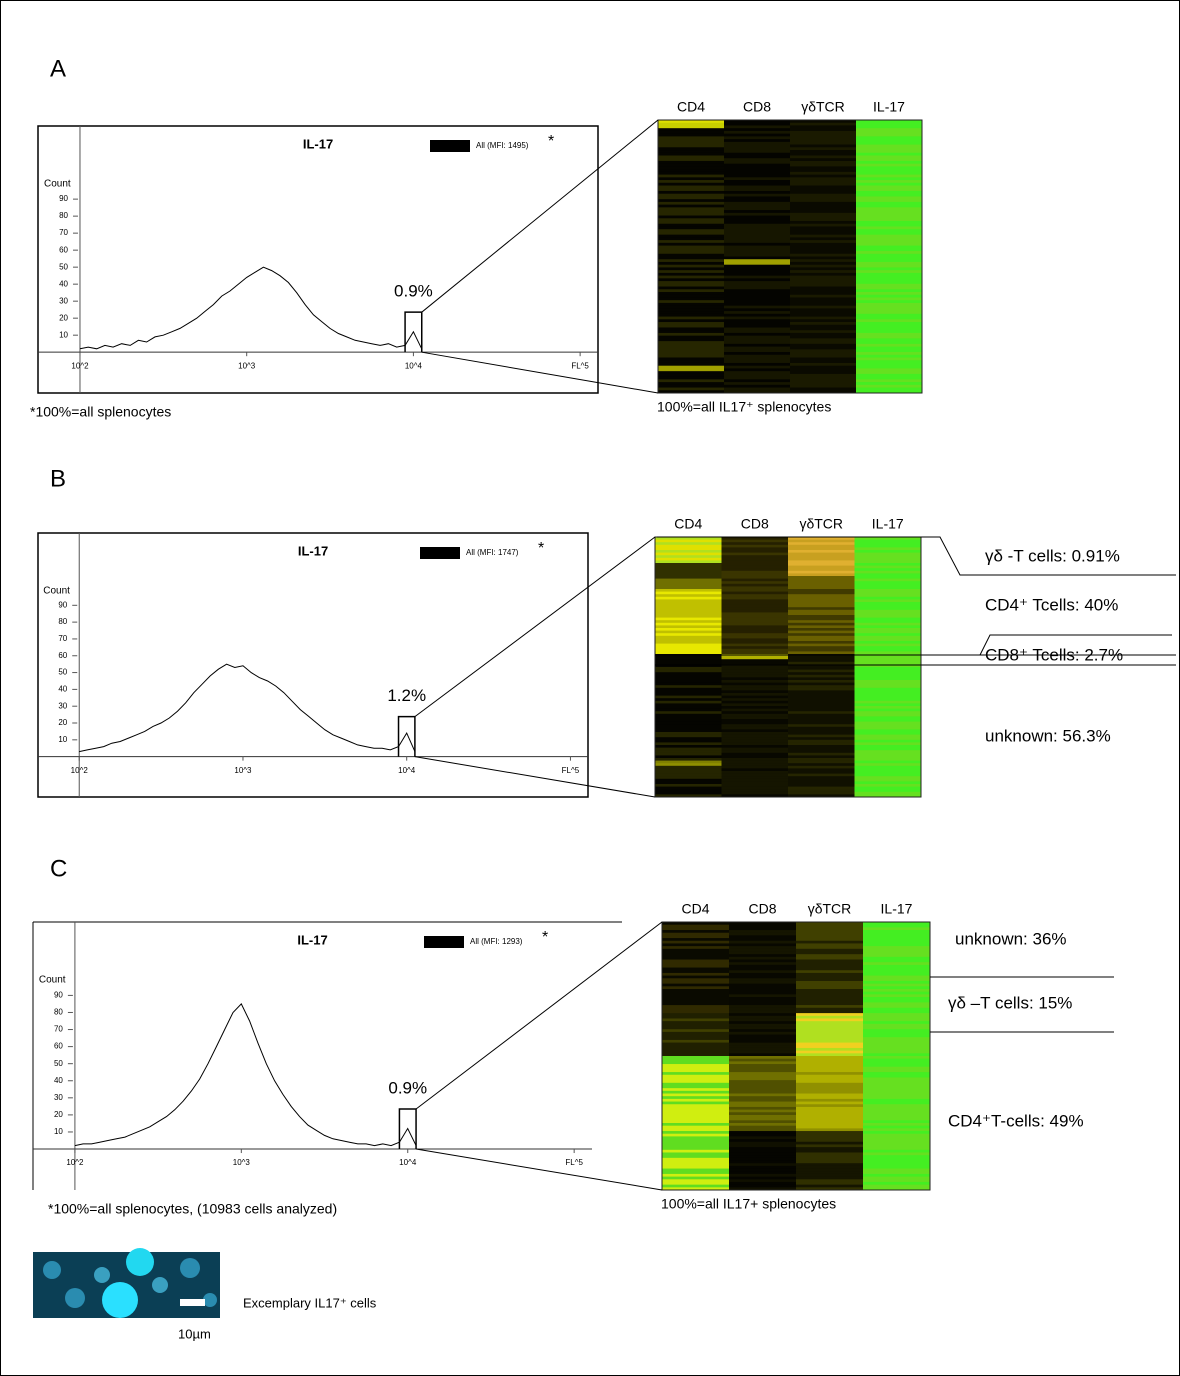 Image resolution: width=1180 pixels, height=1376 pixels. I want to click on y-tick-label: 70, so click(63, 232).